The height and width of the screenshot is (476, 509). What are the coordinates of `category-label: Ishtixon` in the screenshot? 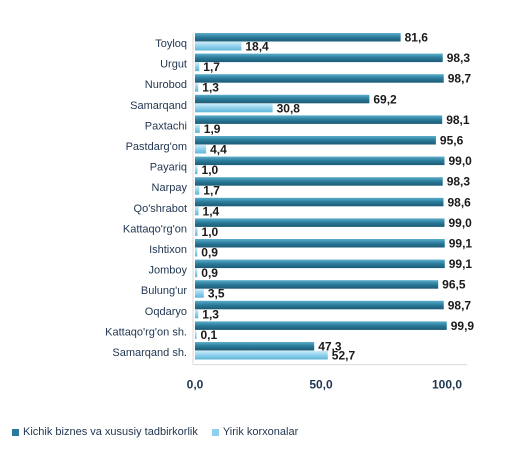 It's located at (168, 250).